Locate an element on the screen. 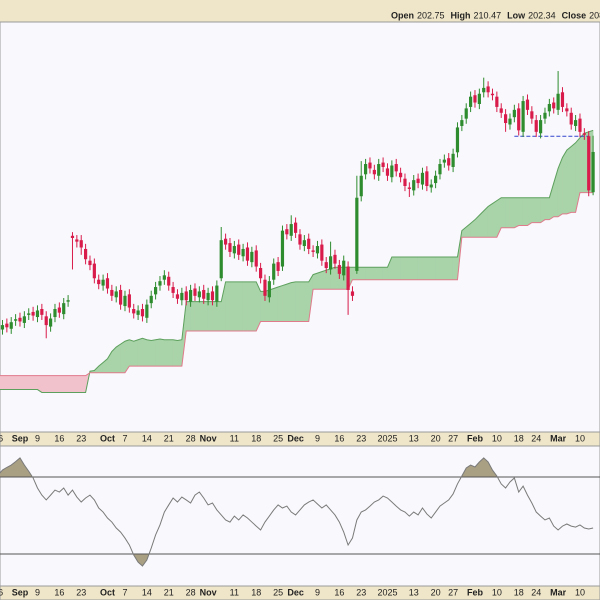 The width and height of the screenshot is (600, 600). date-strip is located at coordinates (300, 592).